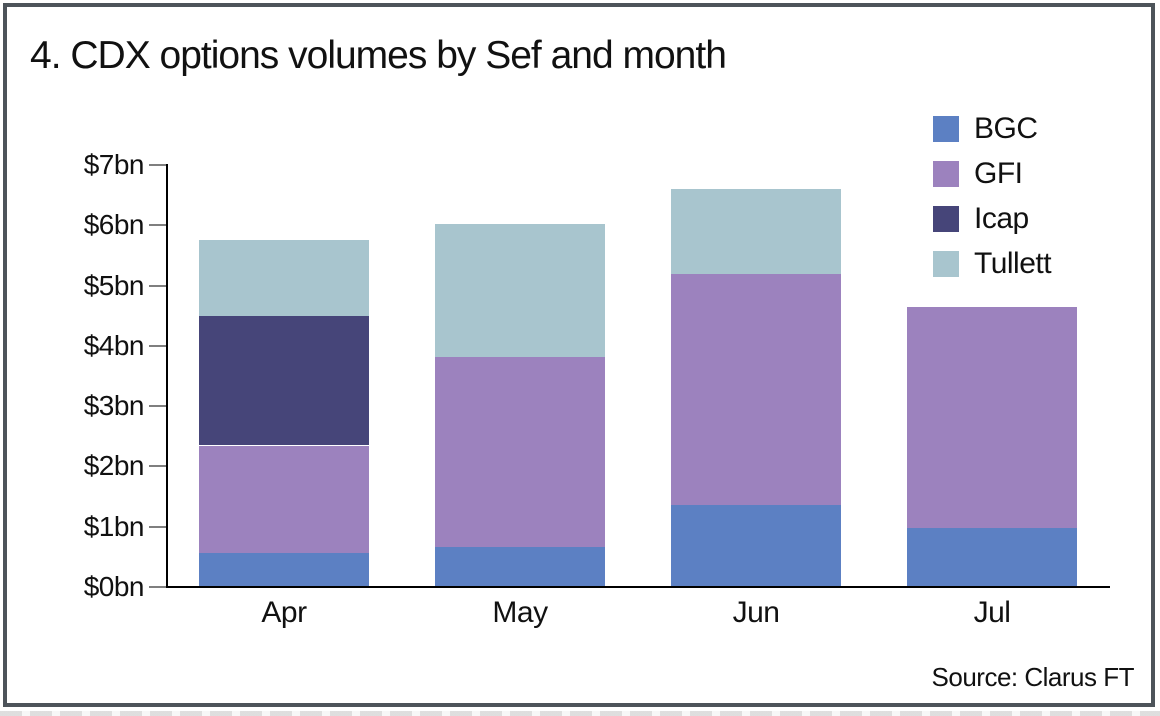 Image resolution: width=1160 pixels, height=716 pixels. Describe the element at coordinates (114, 526) in the screenshot. I see `y-tick-label: $1bn` at that location.